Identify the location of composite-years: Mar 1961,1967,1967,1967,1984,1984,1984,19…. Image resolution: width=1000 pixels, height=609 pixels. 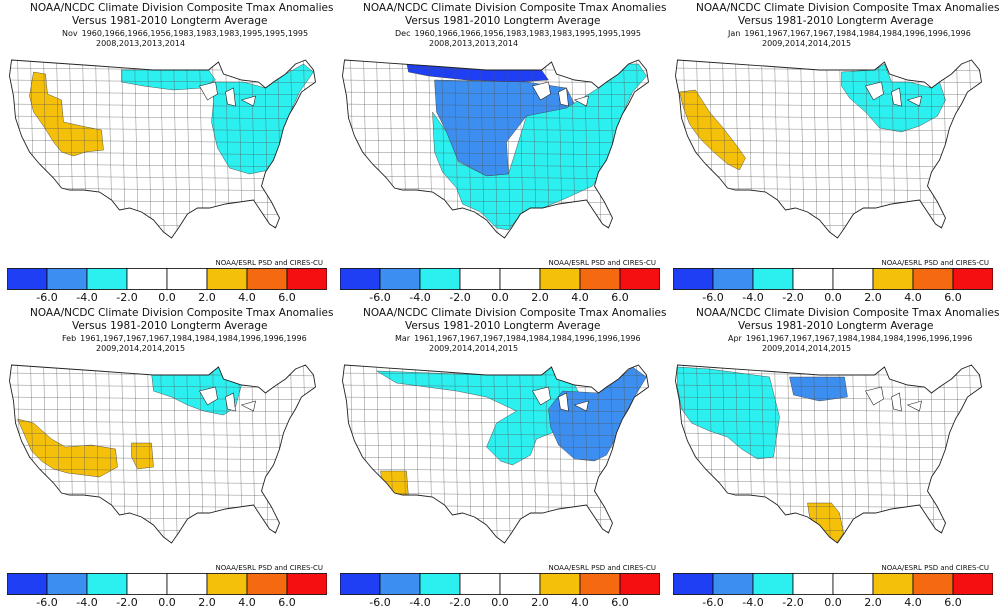
(525, 344).